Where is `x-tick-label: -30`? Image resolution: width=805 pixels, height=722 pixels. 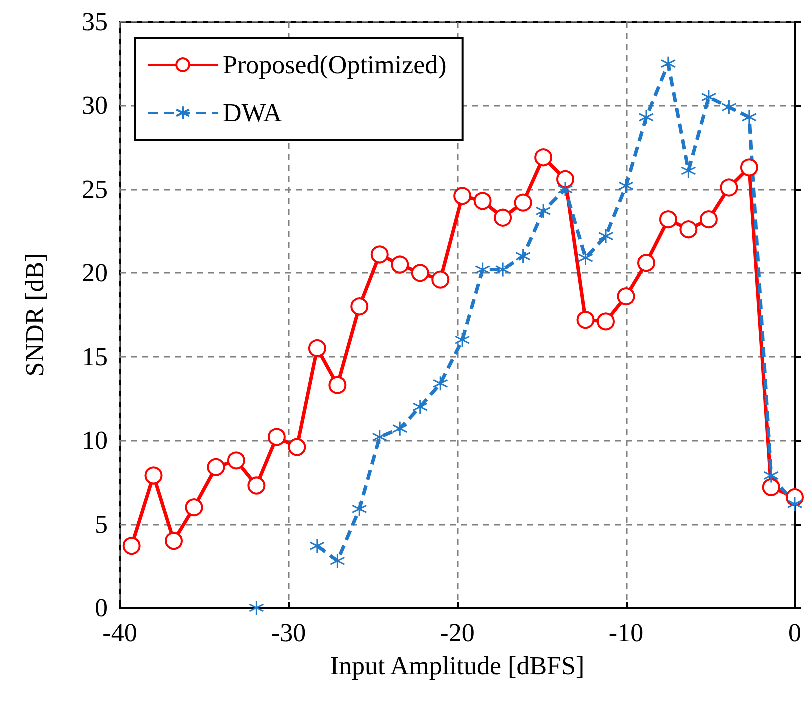 x-tick-label: -30 is located at coordinates (288, 633).